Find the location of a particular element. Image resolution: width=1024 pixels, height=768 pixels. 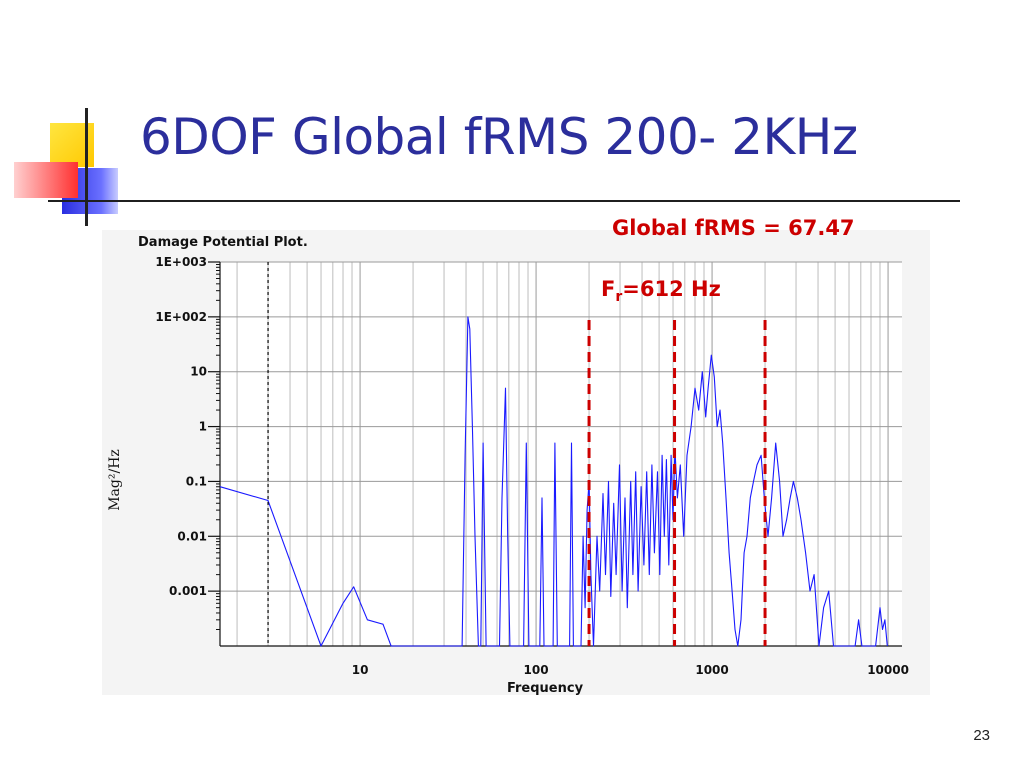

x-tick-label: 100 is located at coordinates (536, 670).